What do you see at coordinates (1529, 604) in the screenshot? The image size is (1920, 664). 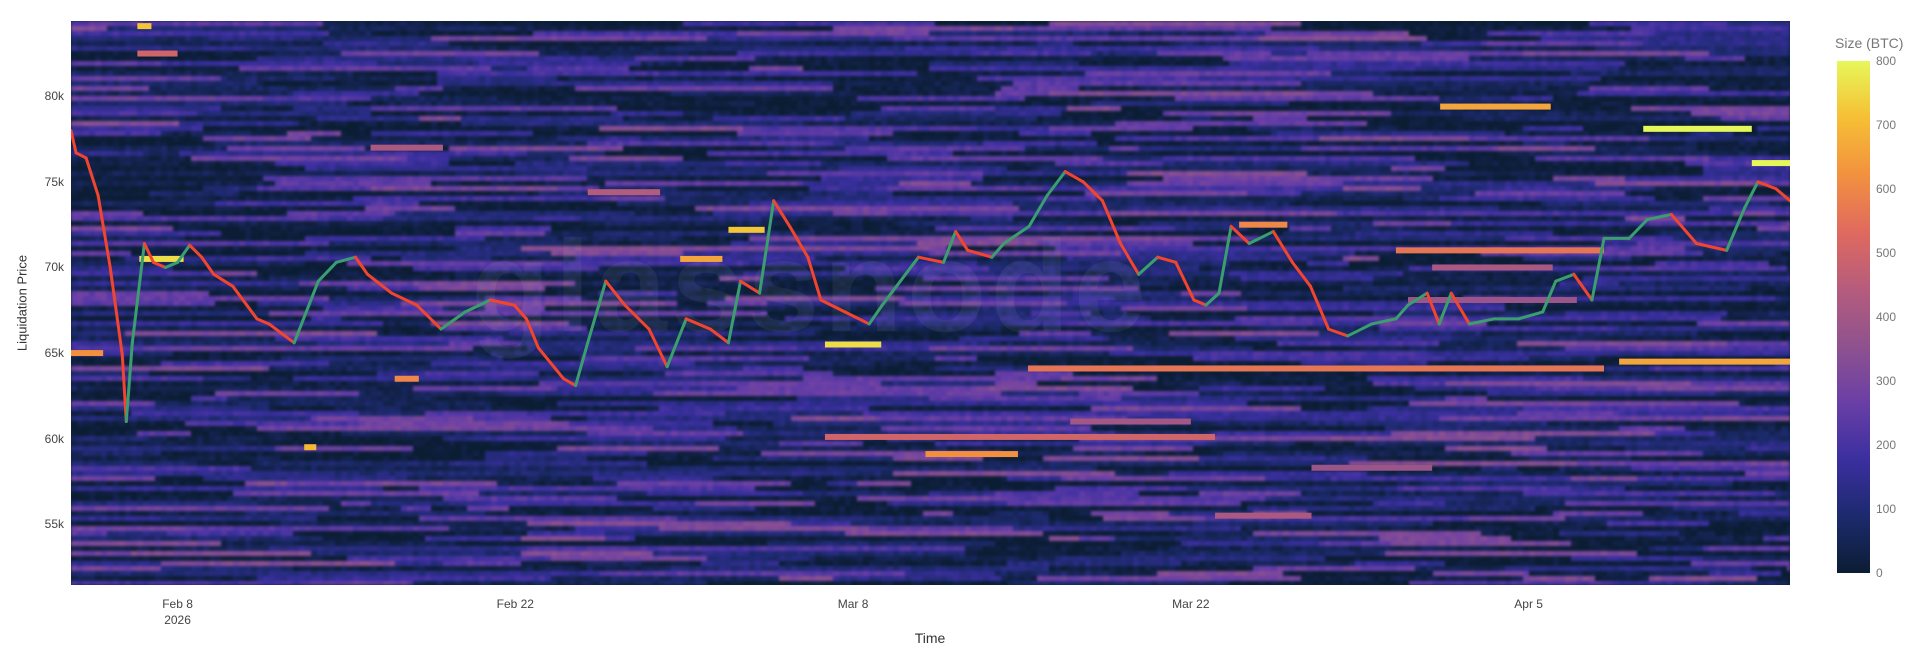 I see `x-tick-label: Apr 5` at bounding box center [1529, 604].